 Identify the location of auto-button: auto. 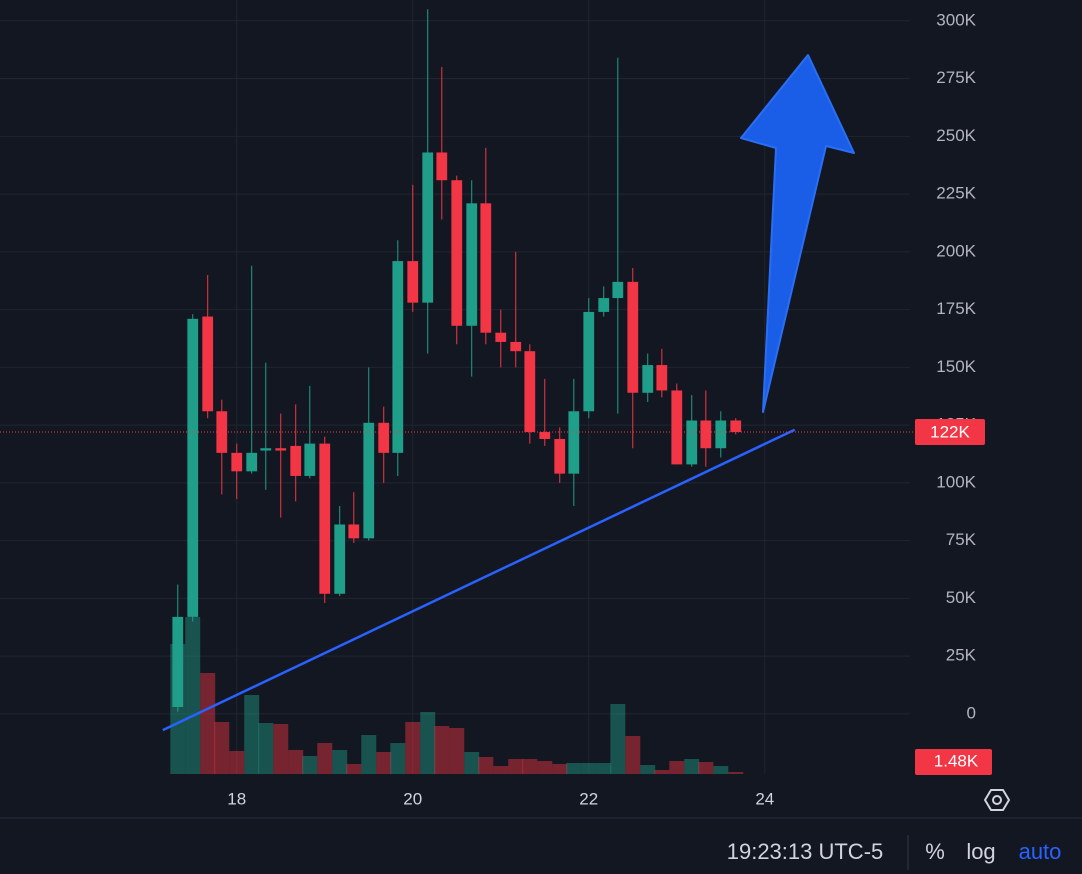
(1040, 851).